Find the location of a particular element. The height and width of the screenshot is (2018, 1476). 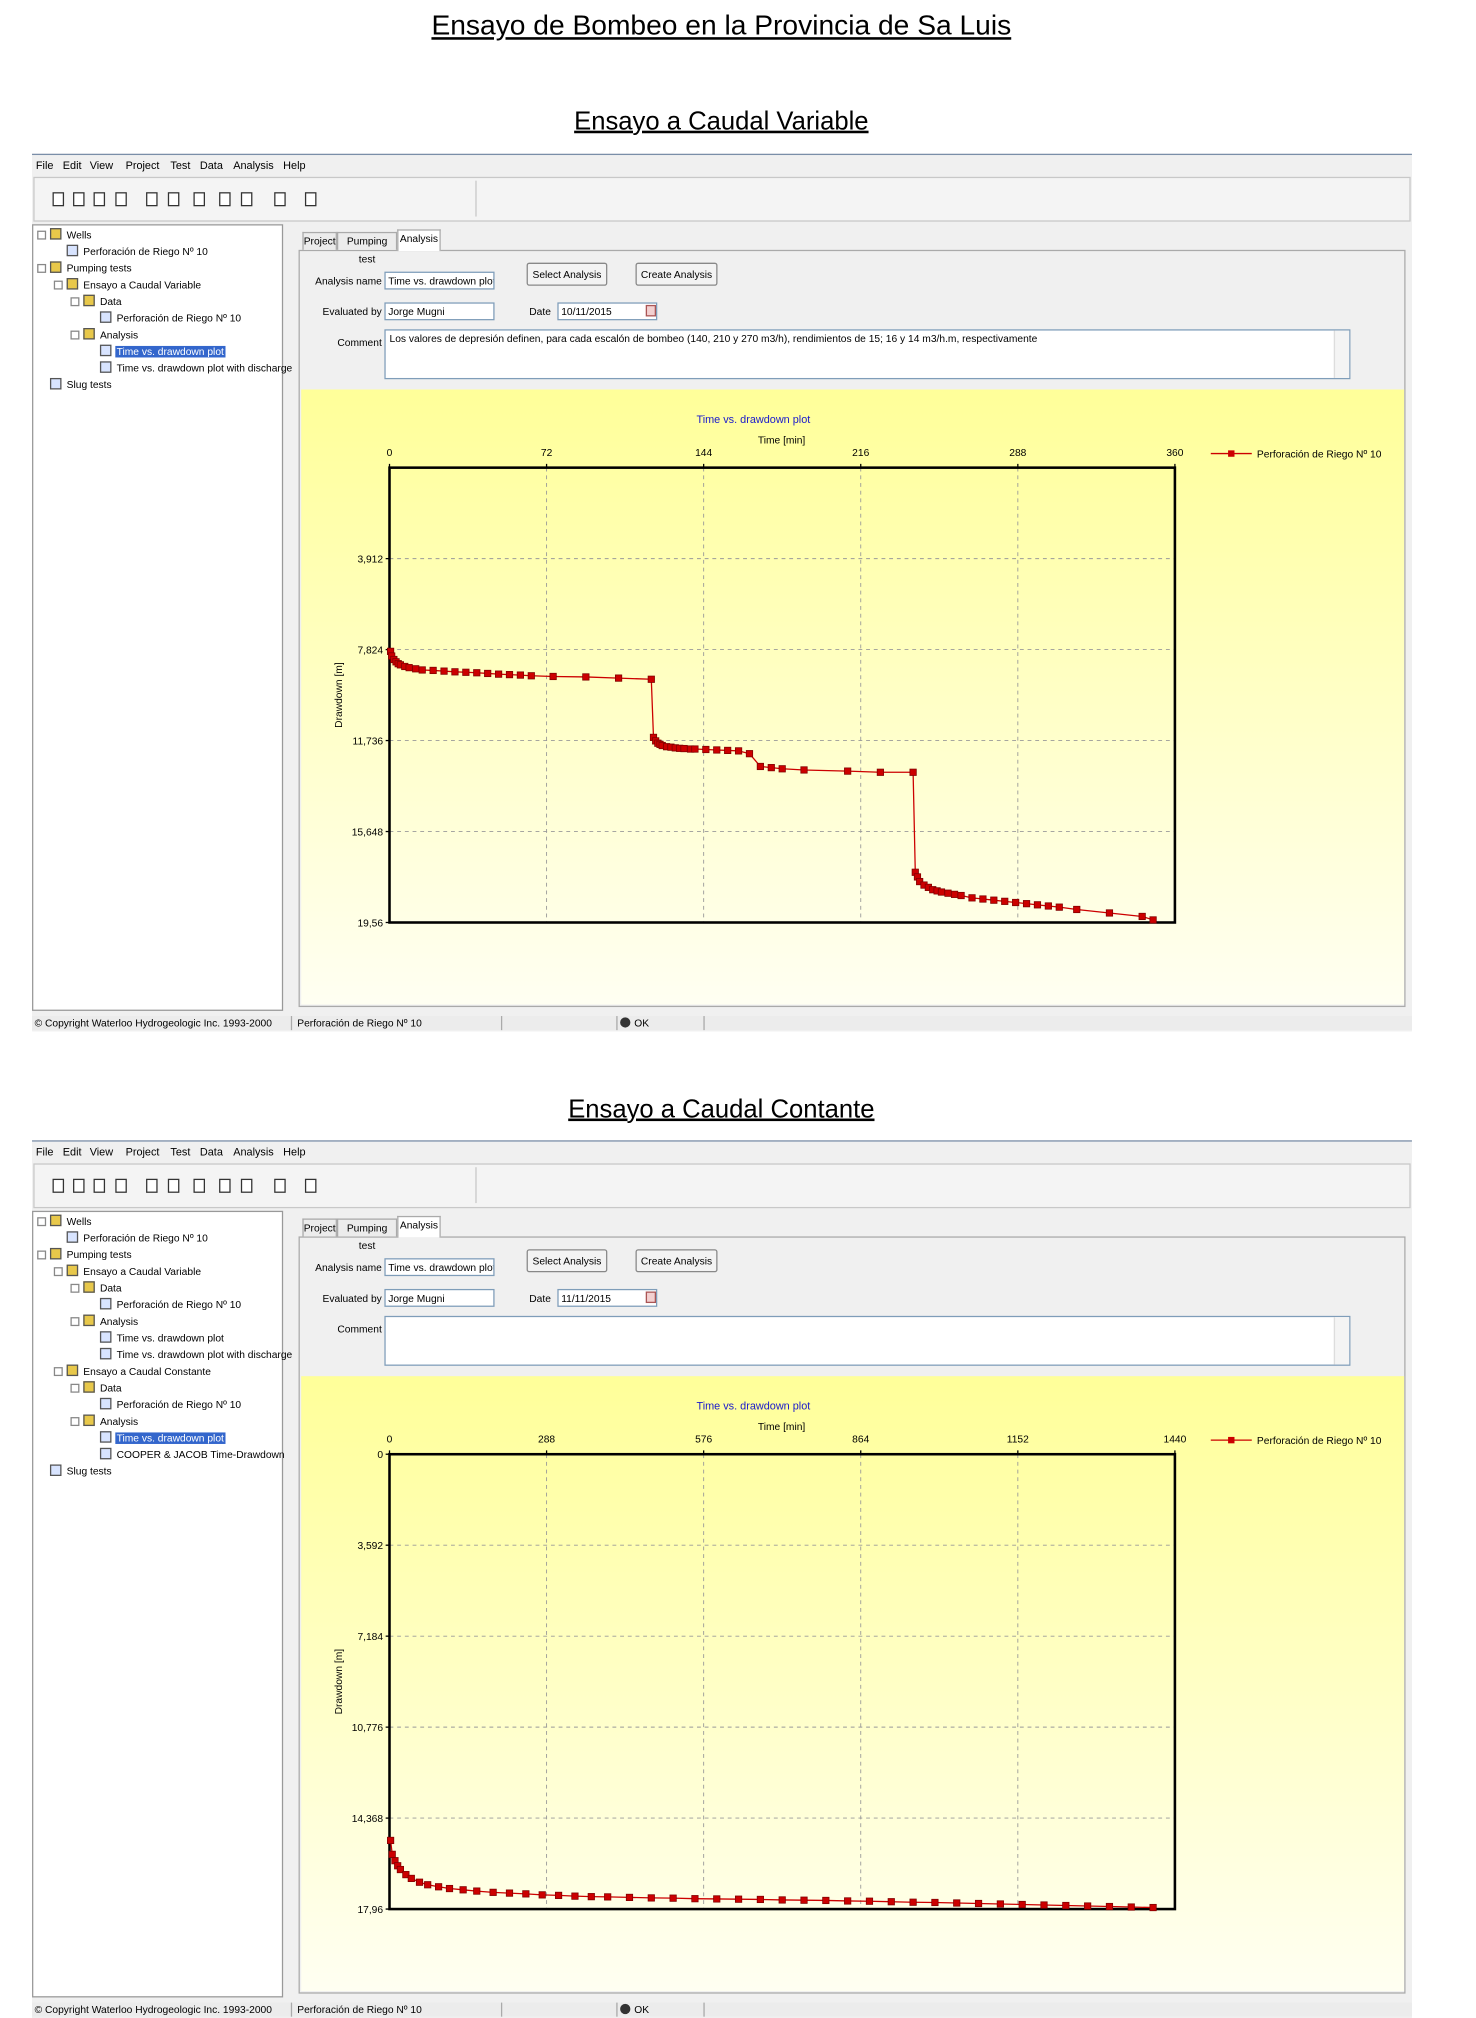

date-field: 11/11/2015 is located at coordinates (607, 1297).